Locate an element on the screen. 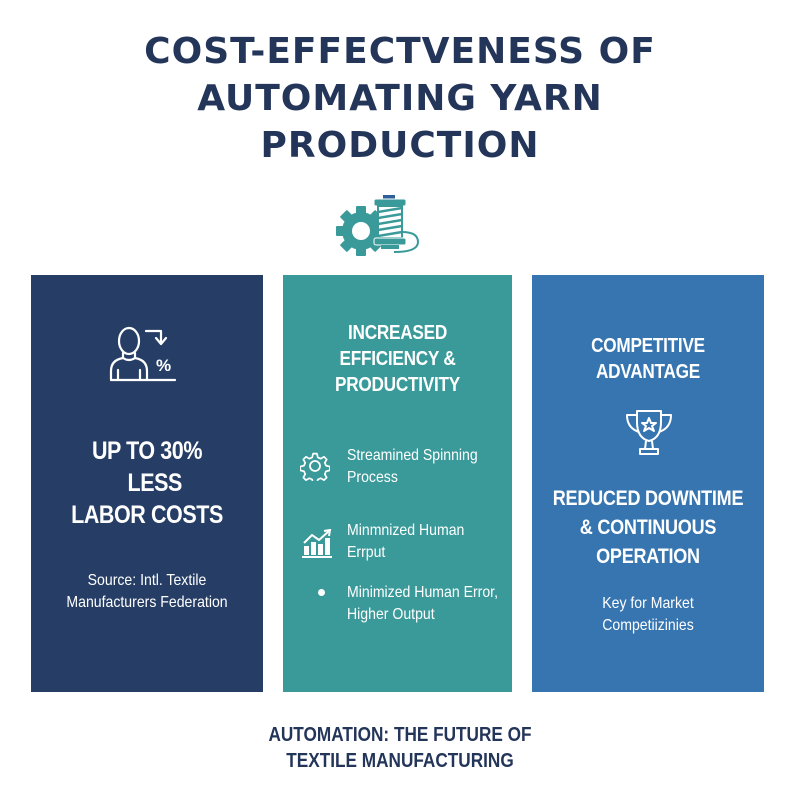 This screenshot has height=800, width=800. heading-line-2: EFFICIENCY & is located at coordinates (397, 359).